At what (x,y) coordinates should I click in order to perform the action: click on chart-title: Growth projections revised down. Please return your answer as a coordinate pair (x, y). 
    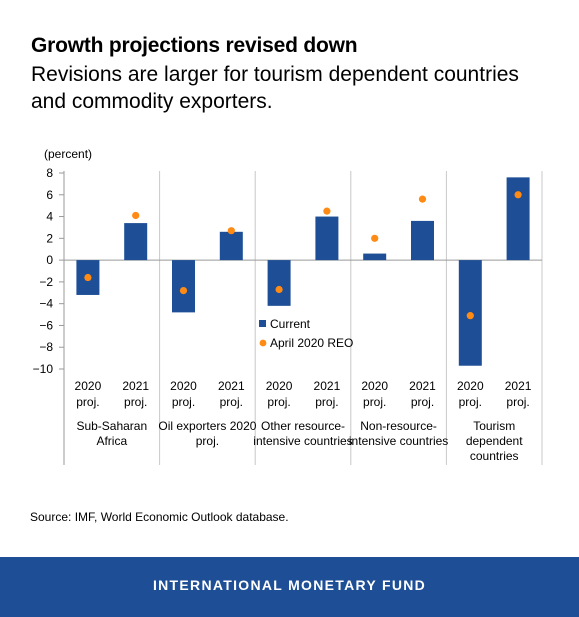
    Looking at the image, I should click on (194, 45).